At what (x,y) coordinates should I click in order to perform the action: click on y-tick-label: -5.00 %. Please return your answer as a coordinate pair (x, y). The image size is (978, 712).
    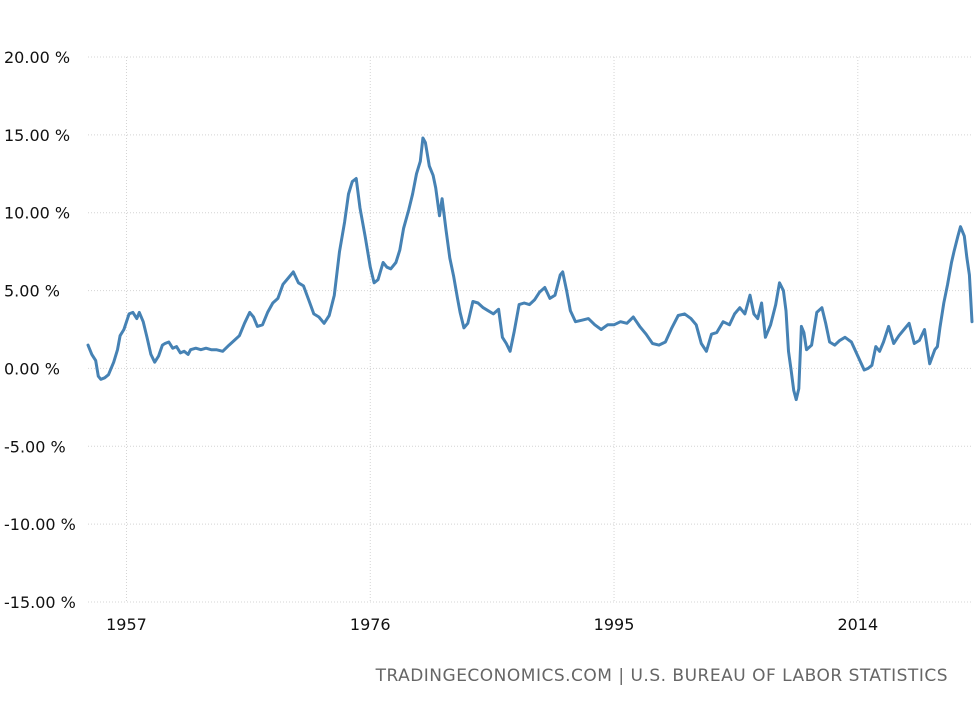
    Looking at the image, I should click on (35, 446).